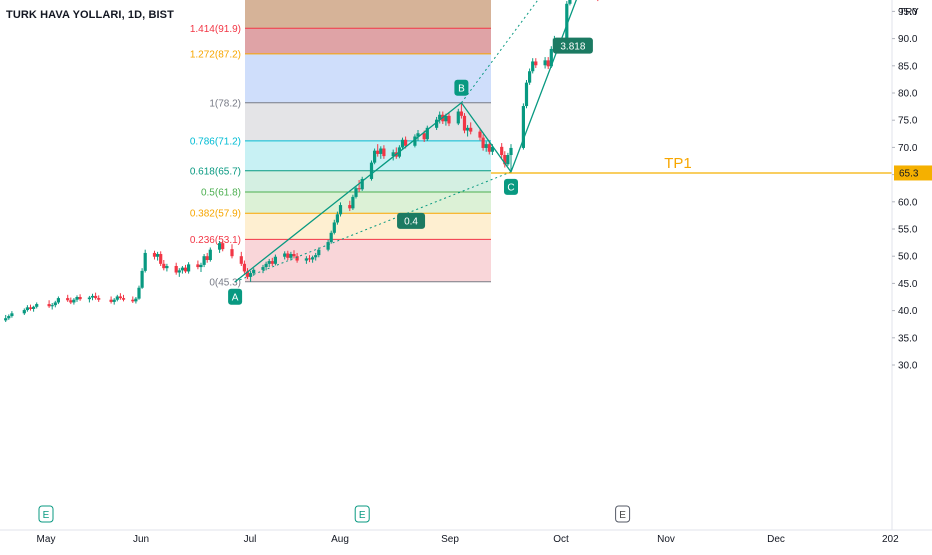 This screenshot has width=932, height=555. Describe the element at coordinates (215, 54) in the screenshot. I see `fib-level-label: 1.272(87.2)` at that location.